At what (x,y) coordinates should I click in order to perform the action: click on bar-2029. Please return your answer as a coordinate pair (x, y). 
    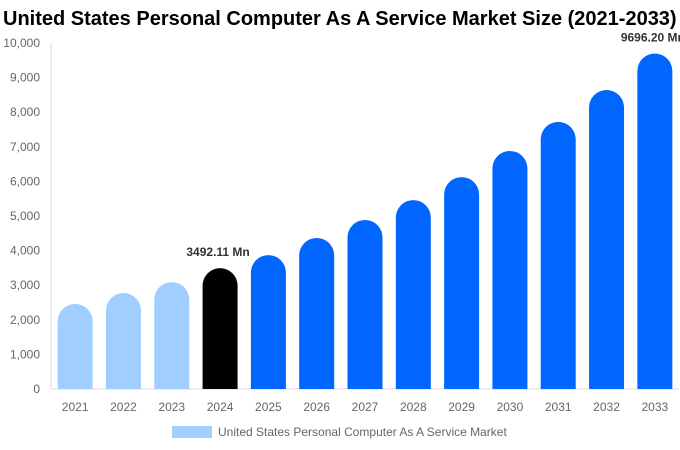
    Looking at the image, I should click on (462, 283).